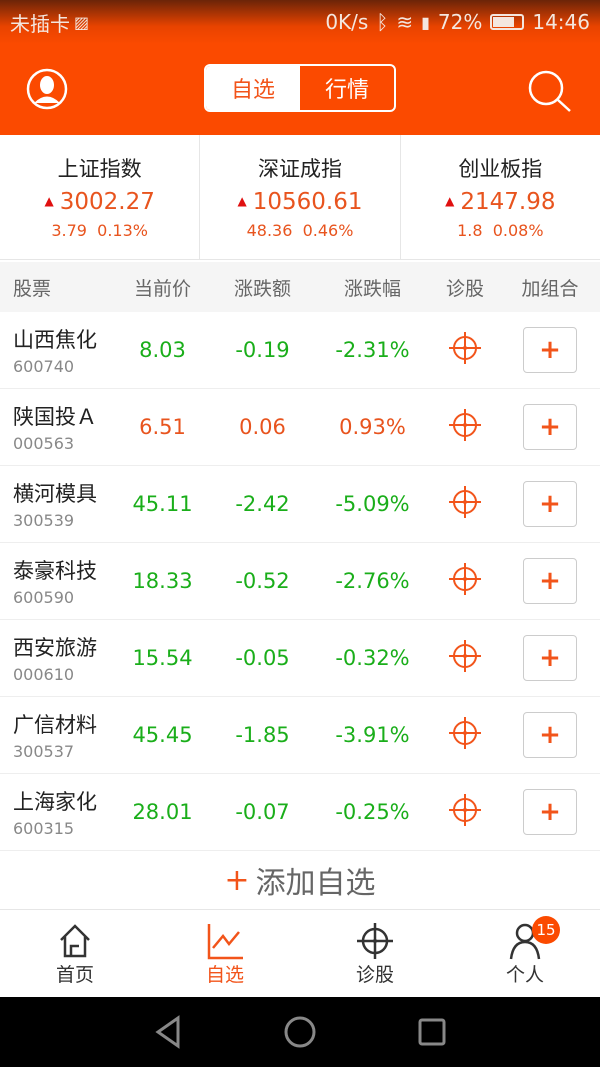 The height and width of the screenshot is (1067, 600). What do you see at coordinates (405, 22) in the screenshot?
I see `wifi-icon: ≋` at bounding box center [405, 22].